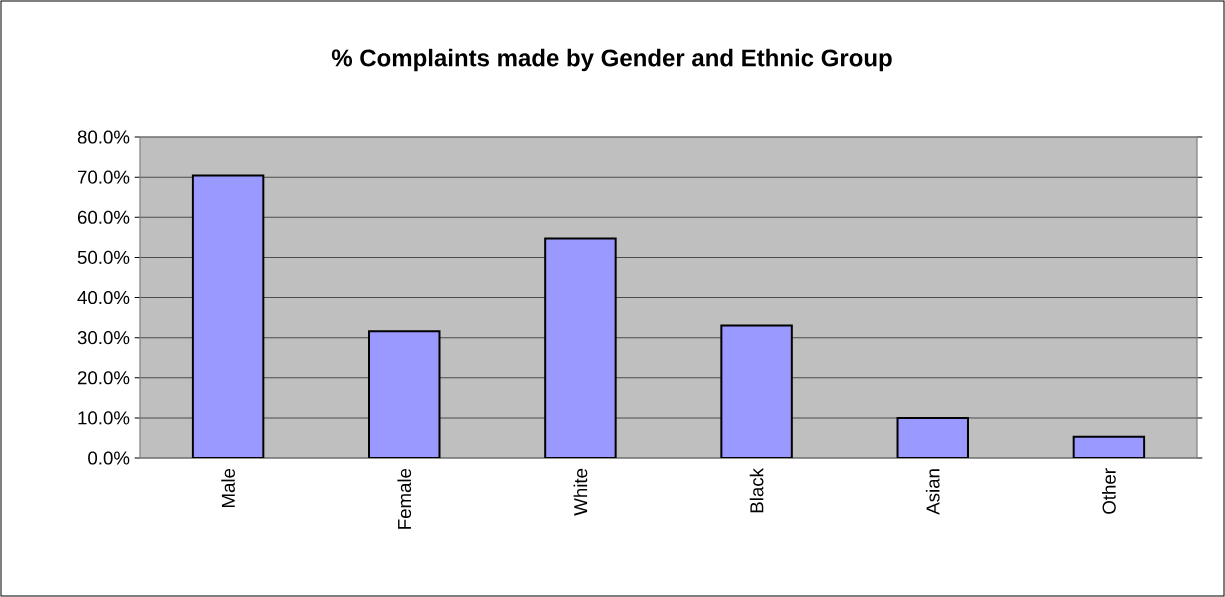 The image size is (1225, 597). Describe the element at coordinates (103, 338) in the screenshot. I see `y-tick-label: 30.0%` at that location.